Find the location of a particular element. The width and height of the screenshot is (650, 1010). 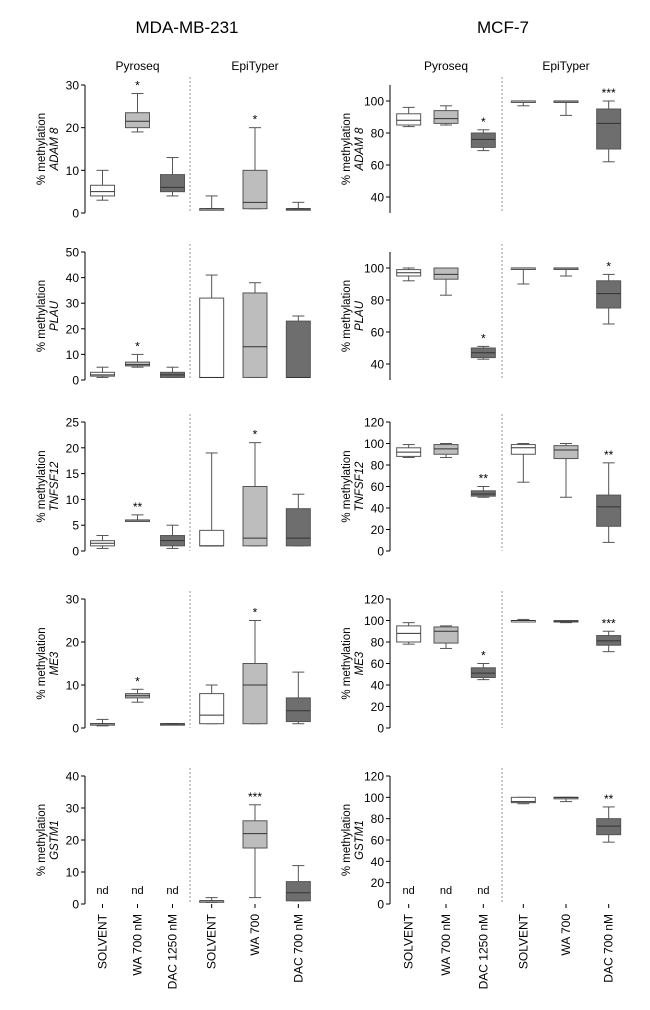

box-dac-700-nm: ** is located at coordinates (609, 817).